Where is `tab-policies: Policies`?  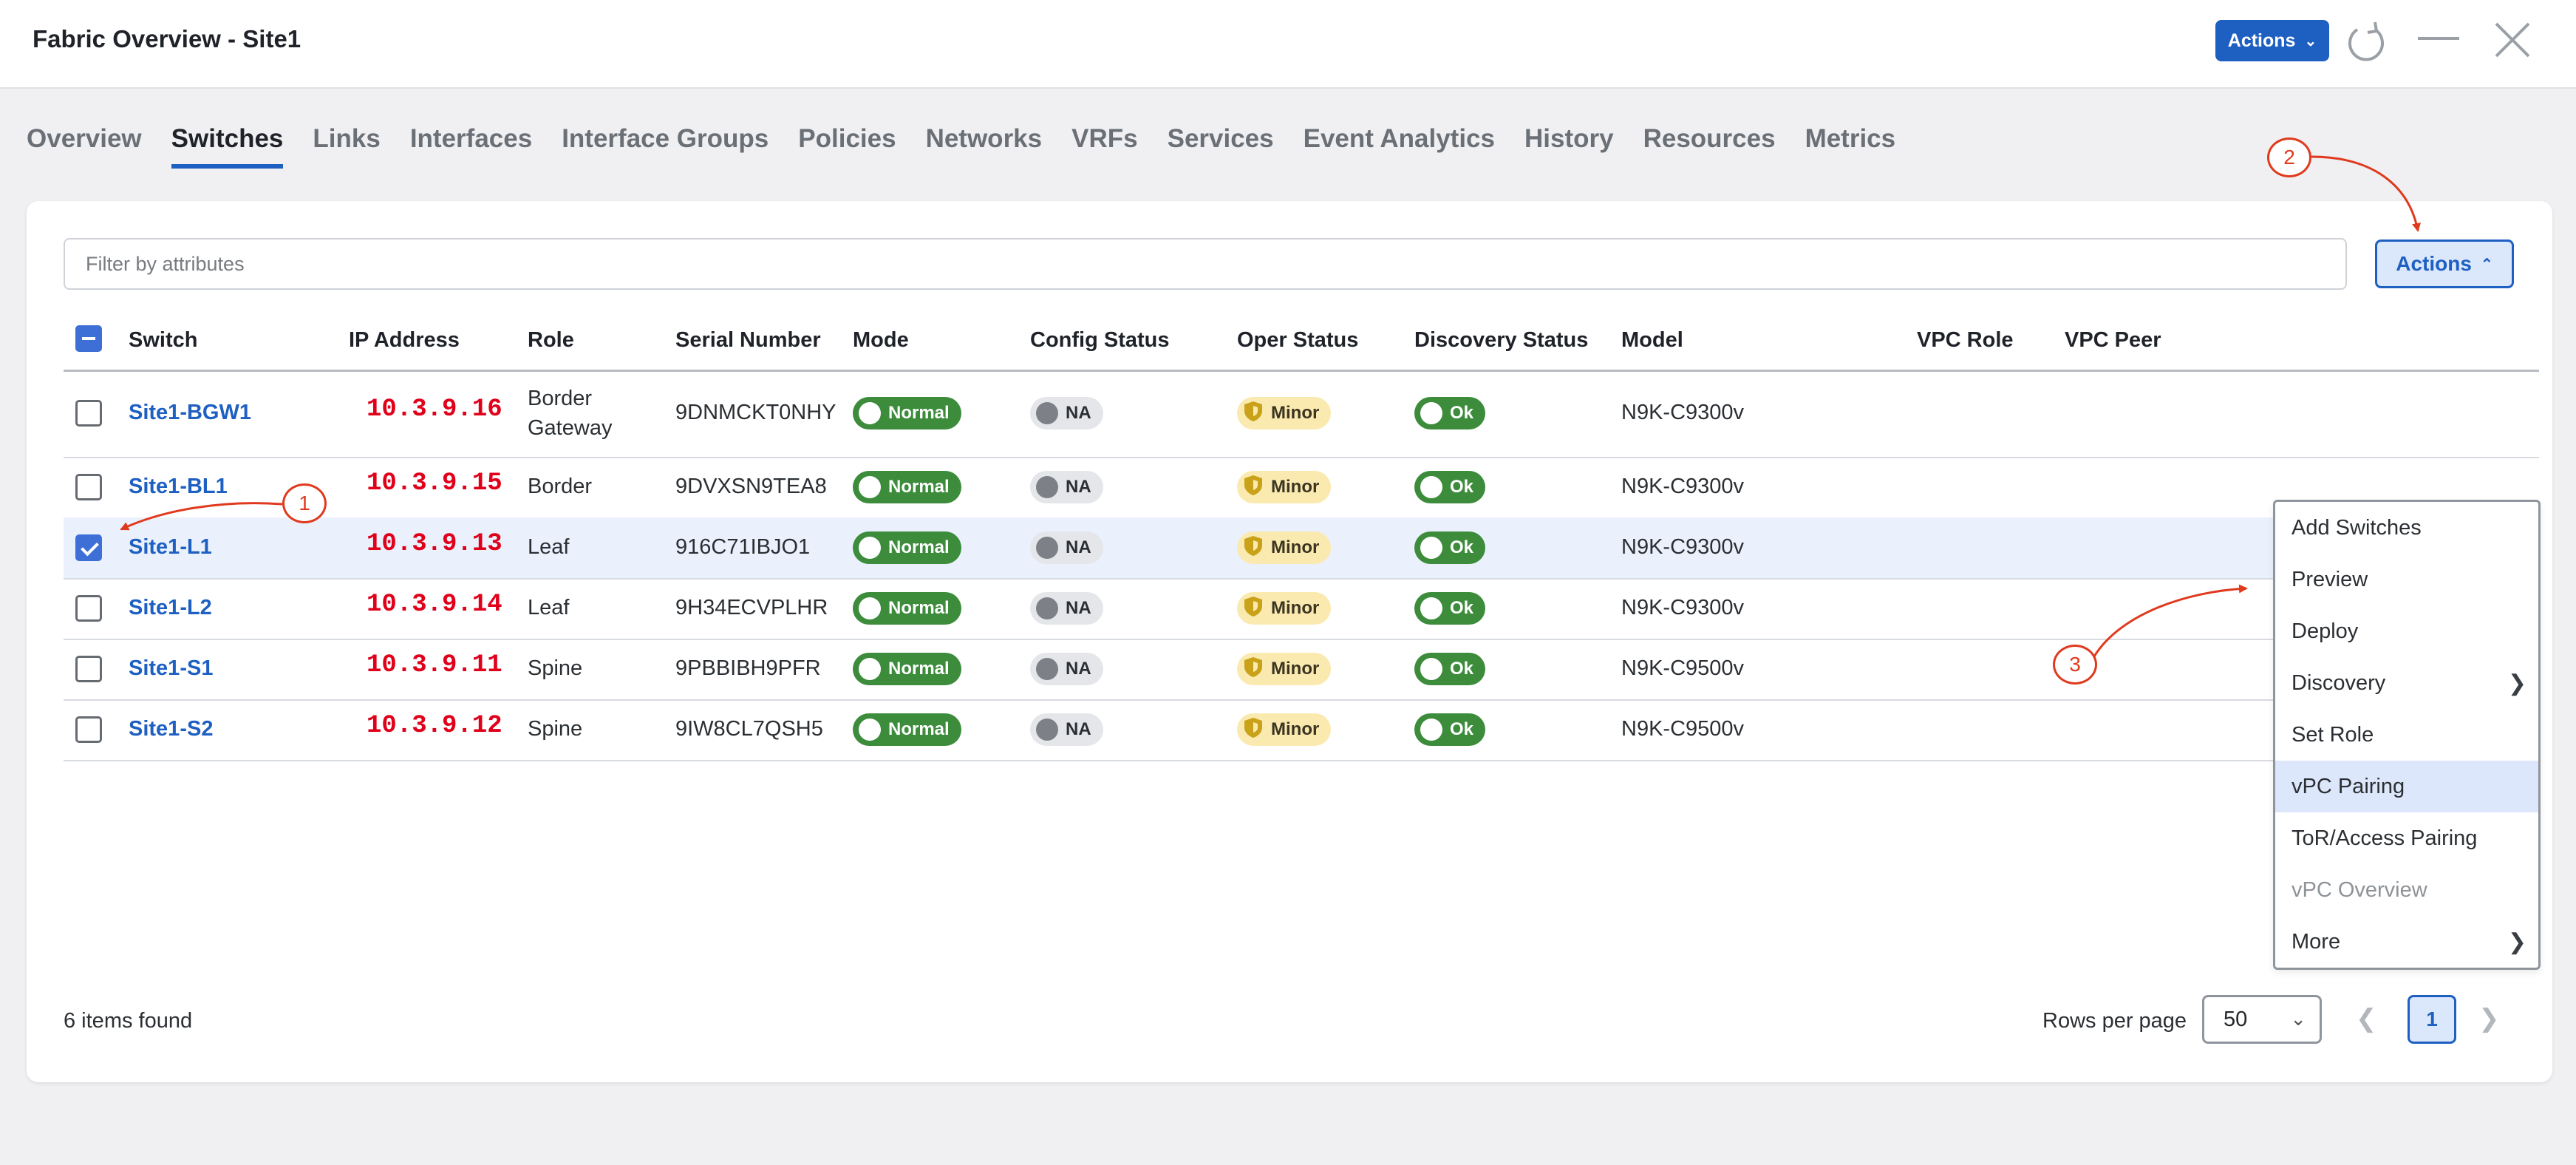 tab-policies: Policies is located at coordinates (847, 138).